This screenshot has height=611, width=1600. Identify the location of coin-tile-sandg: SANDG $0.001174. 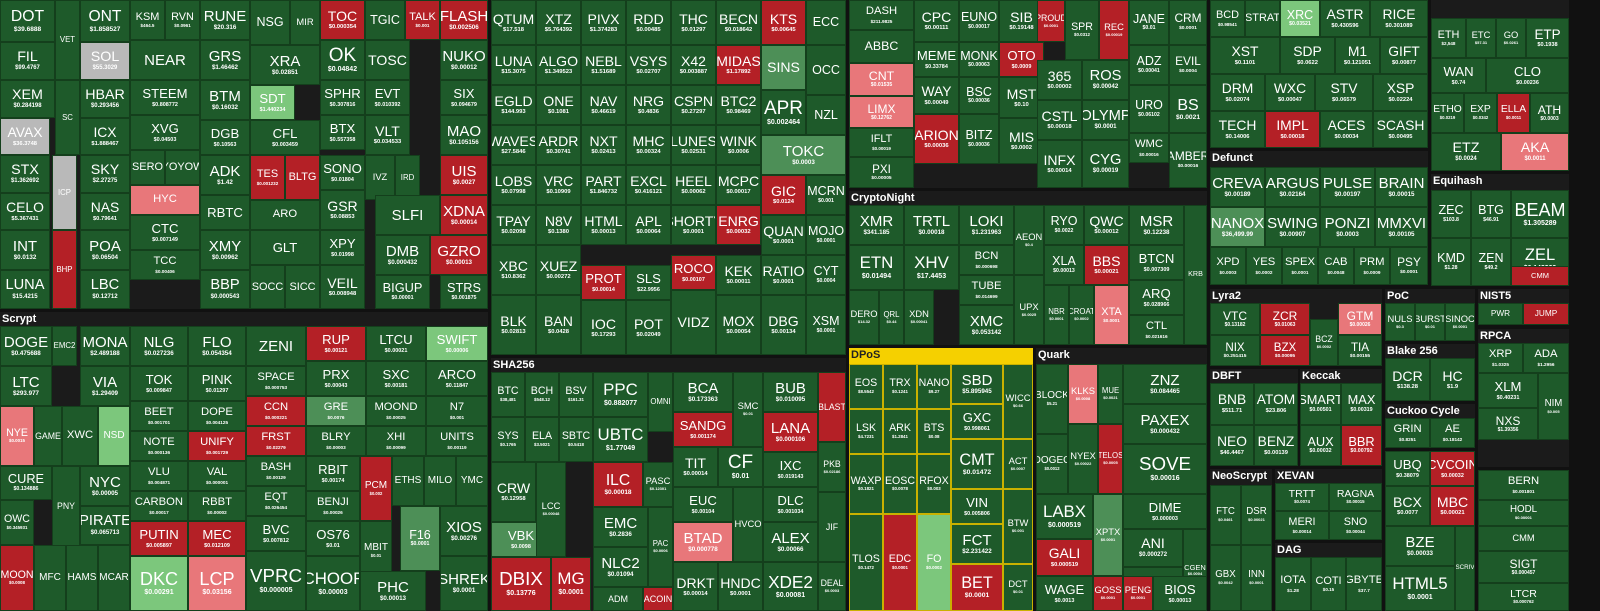
(703, 429).